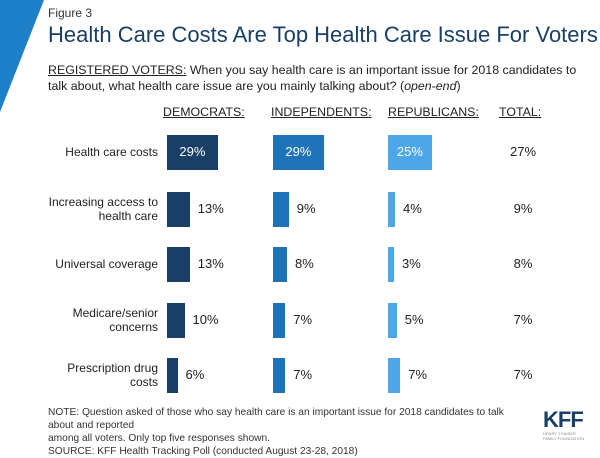 Image resolution: width=600 pixels, height=458 pixels. I want to click on total-value: 8%, so click(523, 263).